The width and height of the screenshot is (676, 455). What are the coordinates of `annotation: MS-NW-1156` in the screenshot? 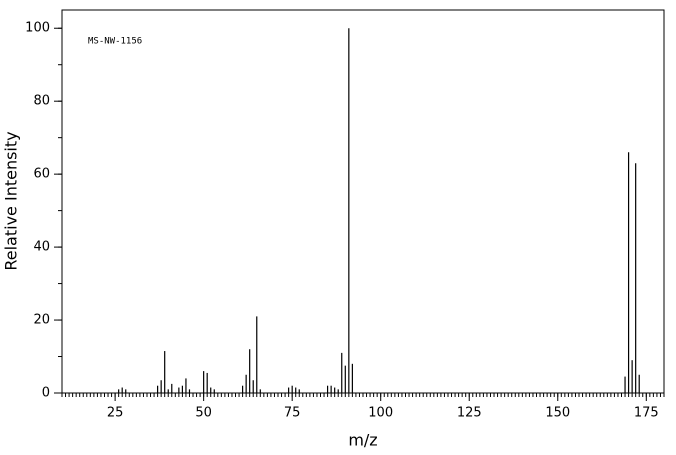 It's located at (115, 42).